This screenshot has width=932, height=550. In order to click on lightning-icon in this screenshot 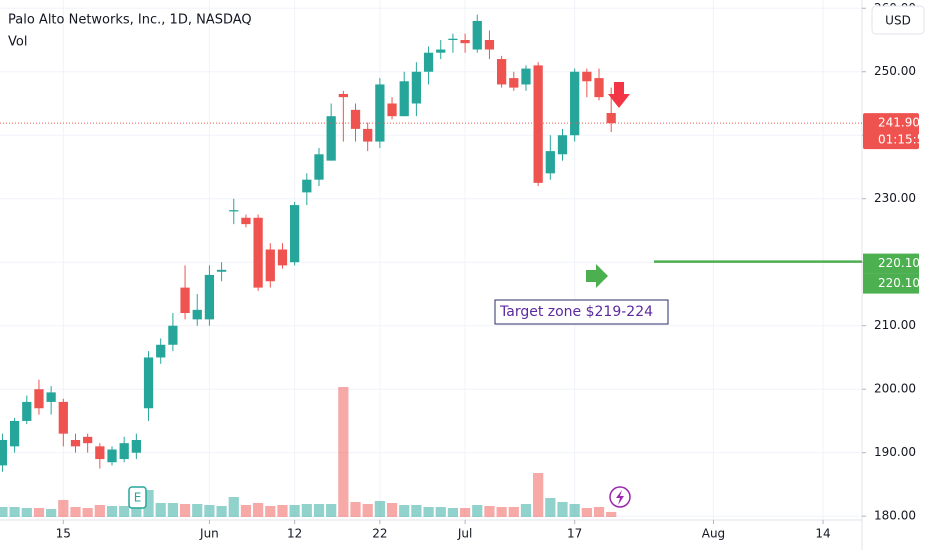, I will do `click(620, 497)`.